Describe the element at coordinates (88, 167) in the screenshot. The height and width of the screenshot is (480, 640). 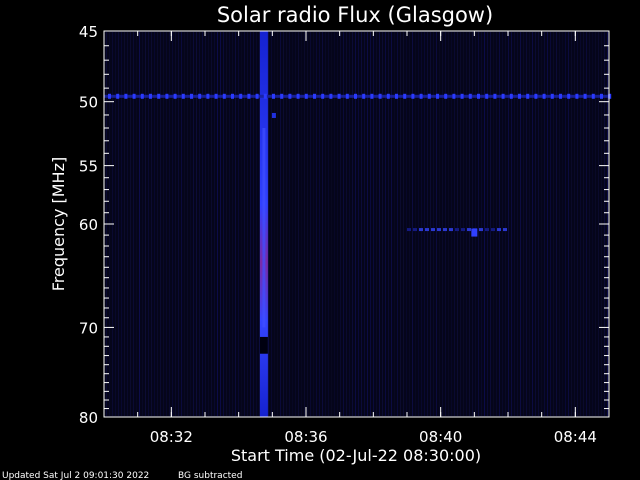
I see `y-tick-label: 55` at that location.